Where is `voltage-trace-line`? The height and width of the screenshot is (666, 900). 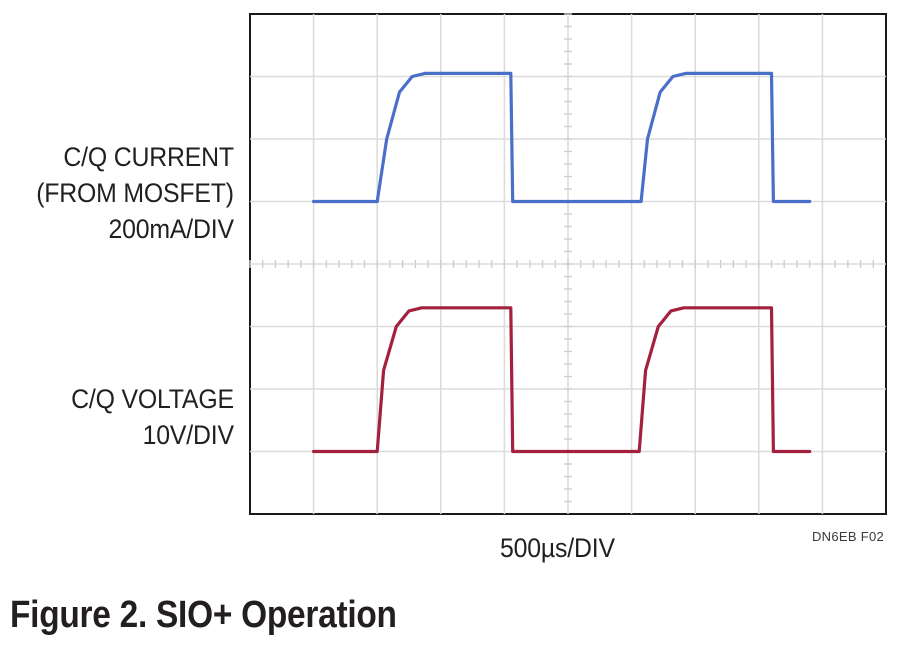
voltage-trace-line is located at coordinates (562, 380).